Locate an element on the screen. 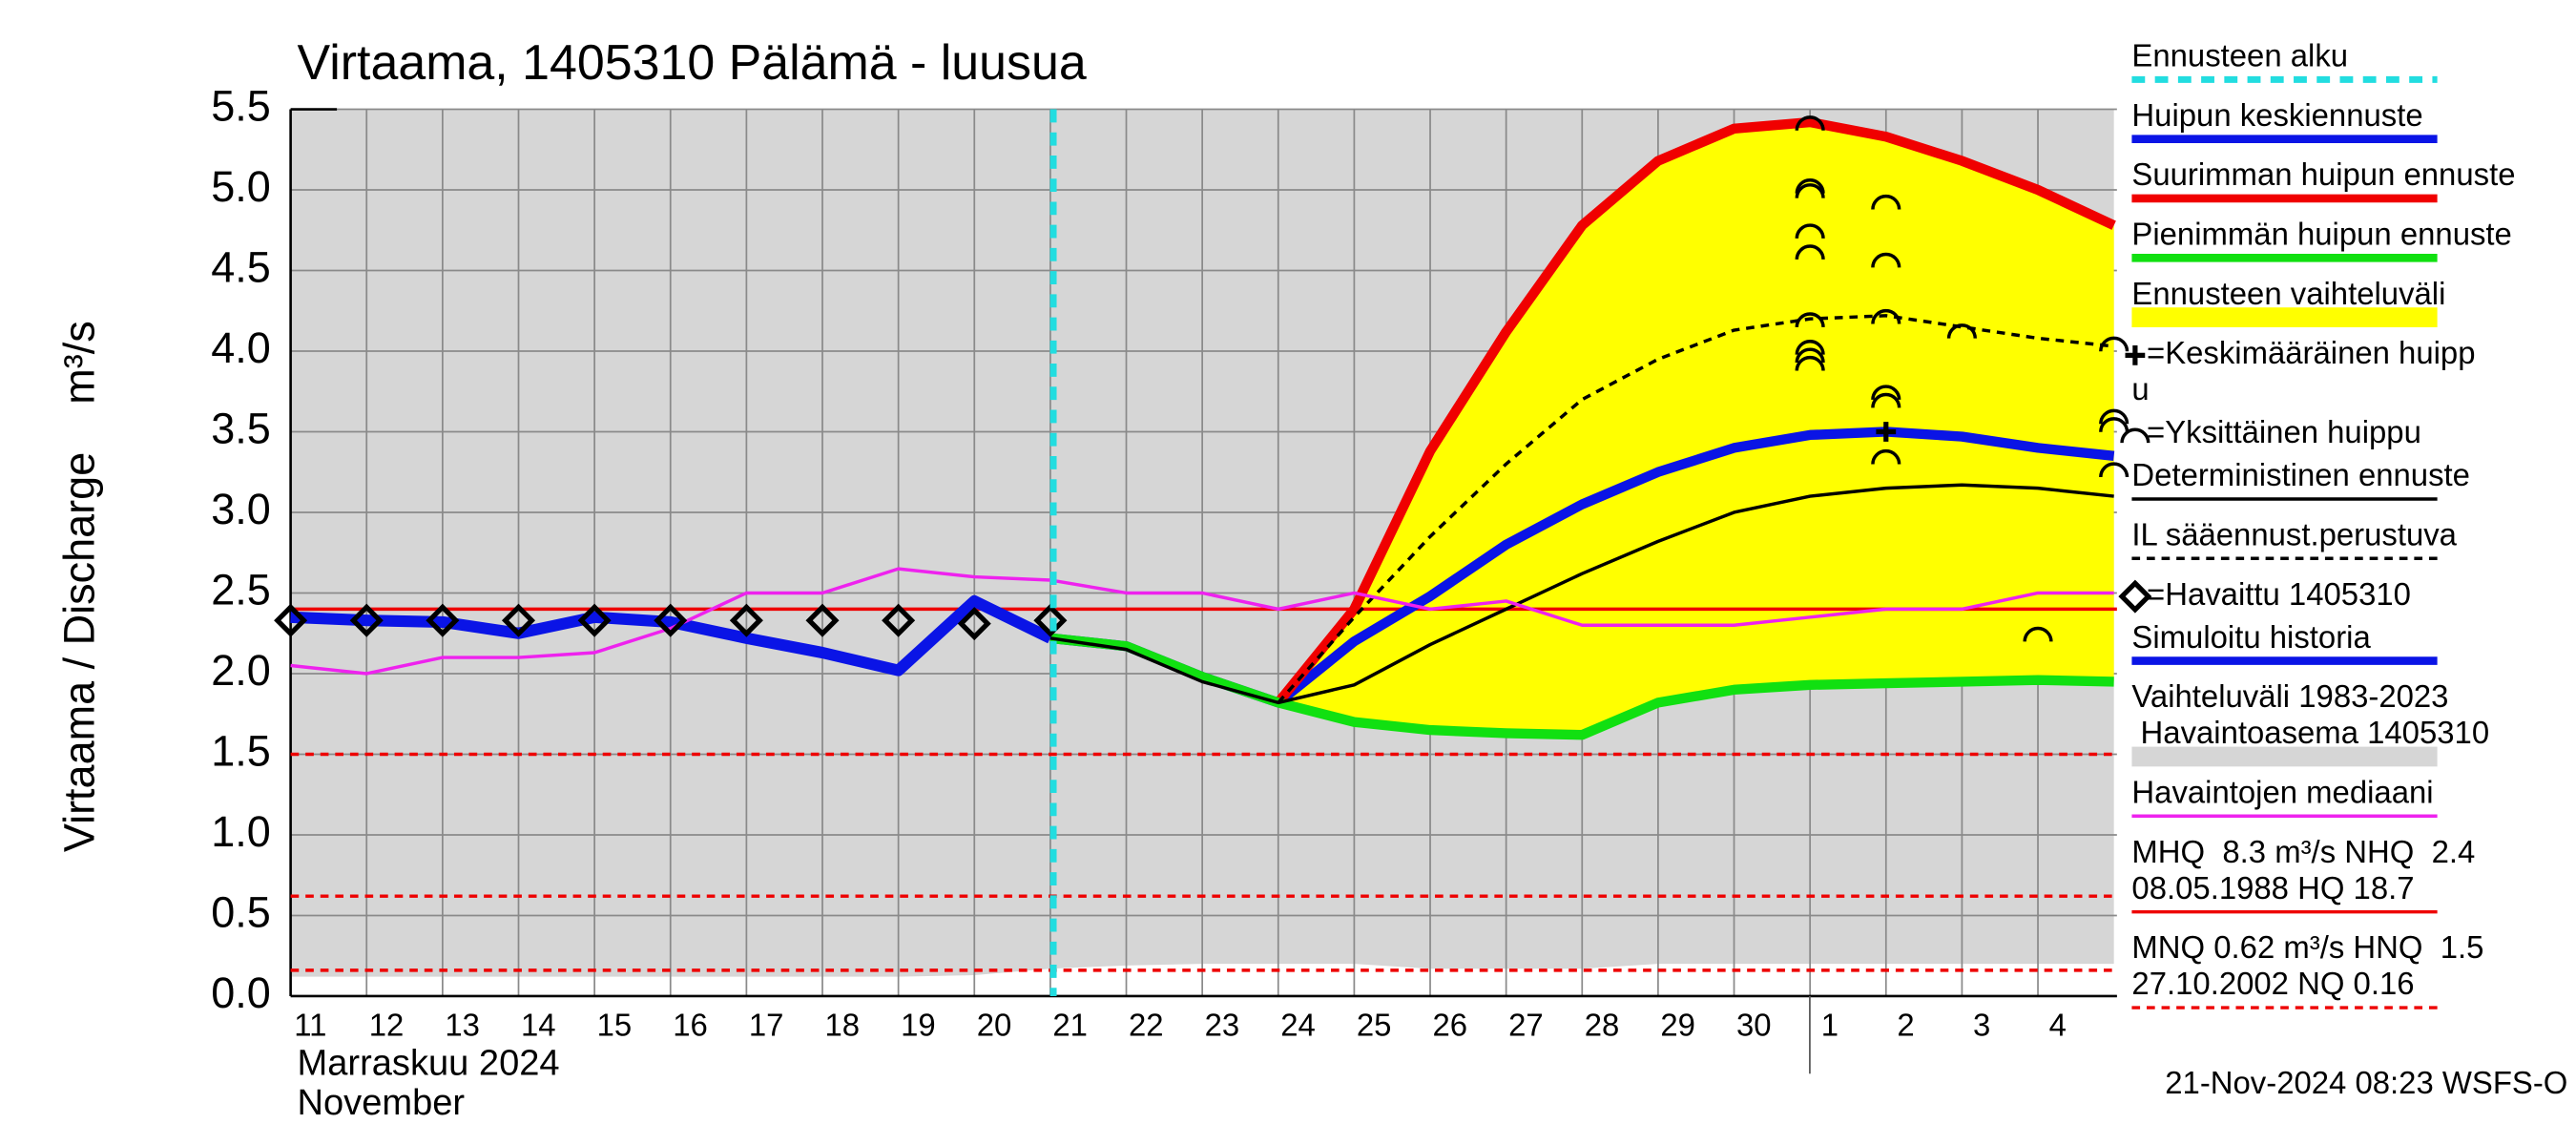  x-tick-label: 30 is located at coordinates (1754, 1025).